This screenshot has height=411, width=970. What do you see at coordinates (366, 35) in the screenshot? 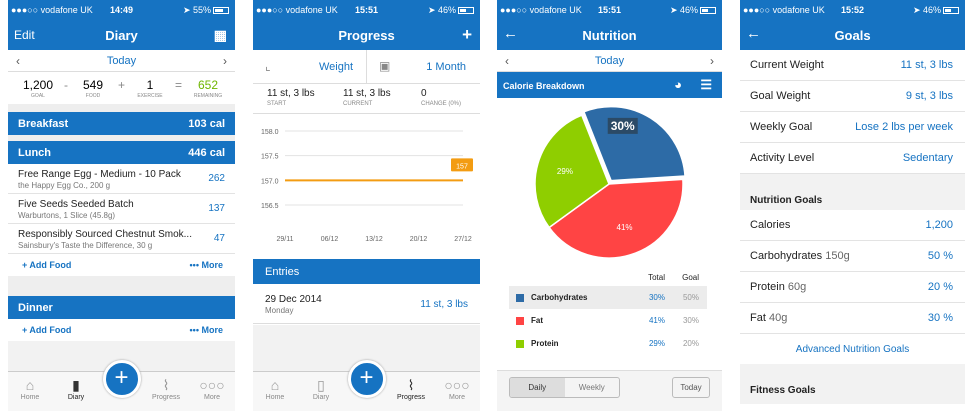
I see `page-title: Progress` at bounding box center [366, 35].